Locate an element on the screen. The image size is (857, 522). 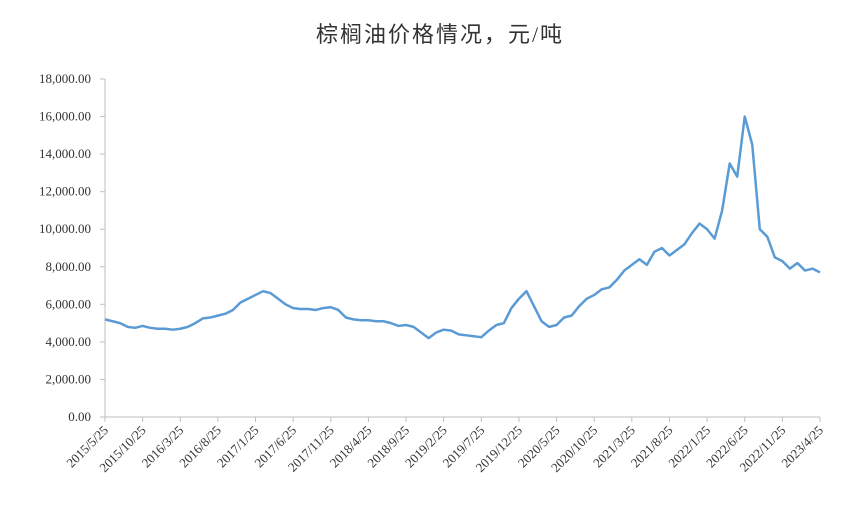
y-tick-label: 6,000.00 is located at coordinates (69, 303).